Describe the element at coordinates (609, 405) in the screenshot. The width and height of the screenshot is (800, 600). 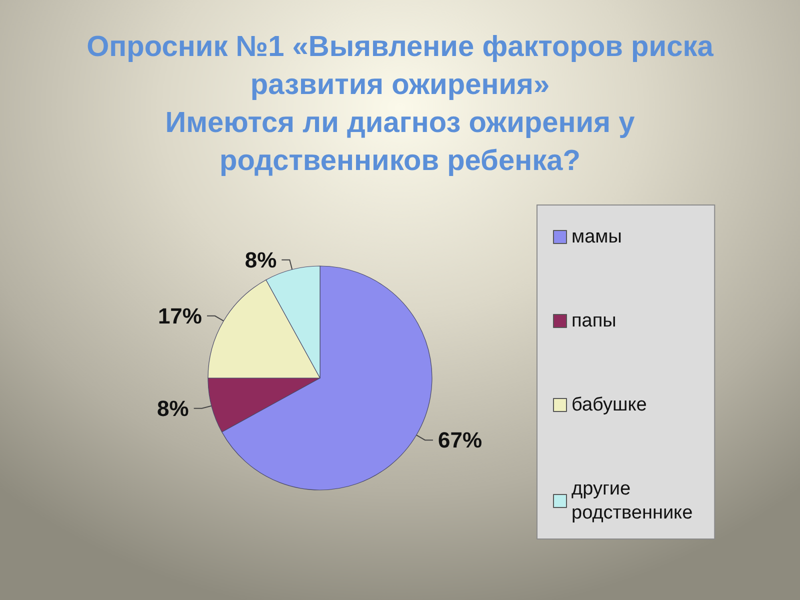
I see `legend-label: бабушке` at that location.